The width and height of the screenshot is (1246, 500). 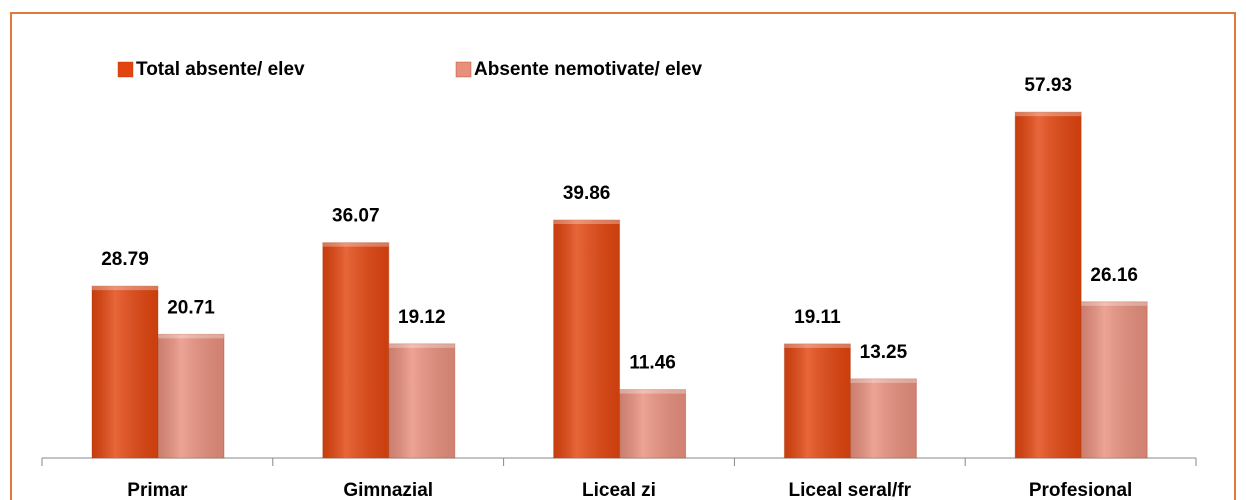 I want to click on x-tick-label: Profesional, so click(x=1080, y=490).